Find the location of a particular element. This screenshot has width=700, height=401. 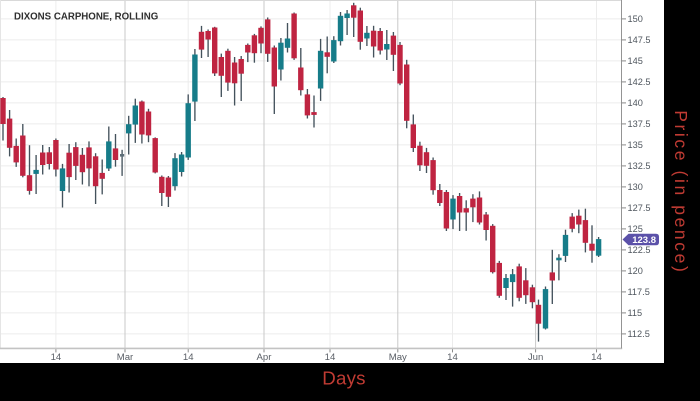

svg-text: 120 is located at coordinates (635, 271).